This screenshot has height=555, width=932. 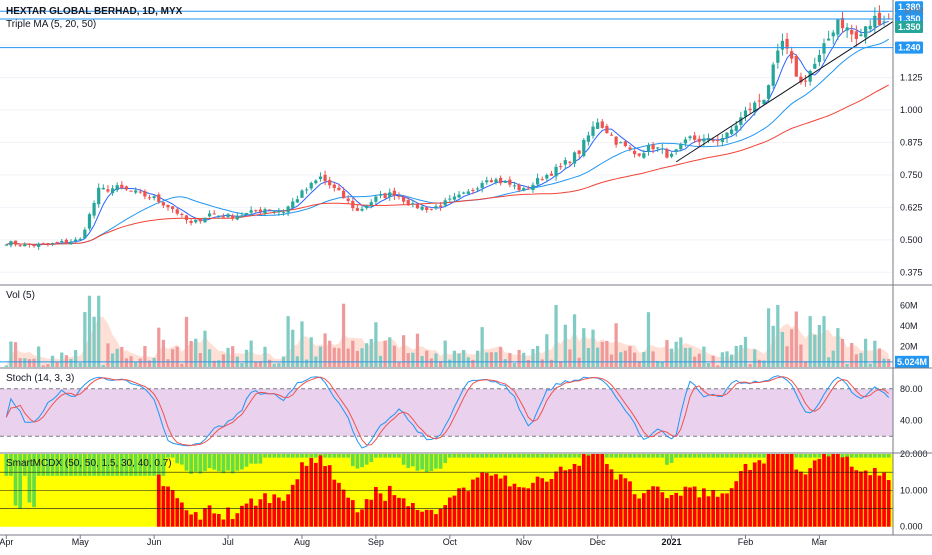 I want to click on x-tick-label: Oct, so click(x=450, y=542).